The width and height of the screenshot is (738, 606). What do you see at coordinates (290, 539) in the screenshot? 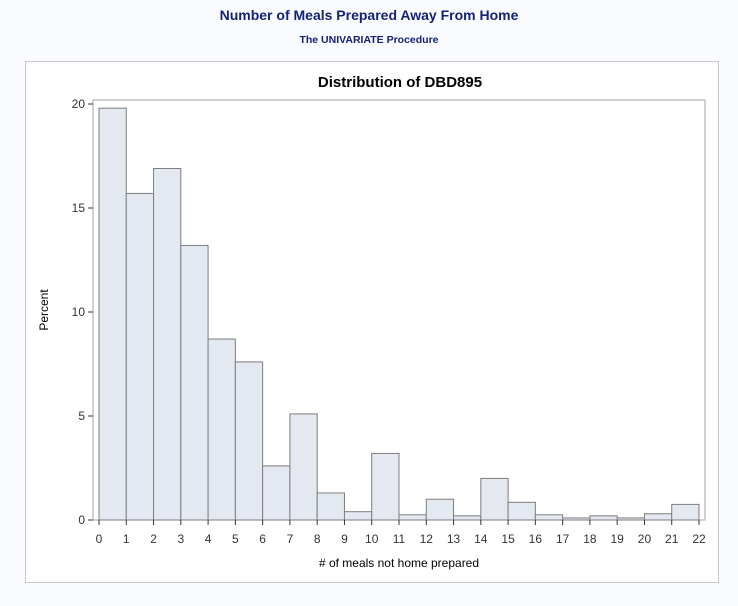
I see `x-tick-label: 7` at bounding box center [290, 539].